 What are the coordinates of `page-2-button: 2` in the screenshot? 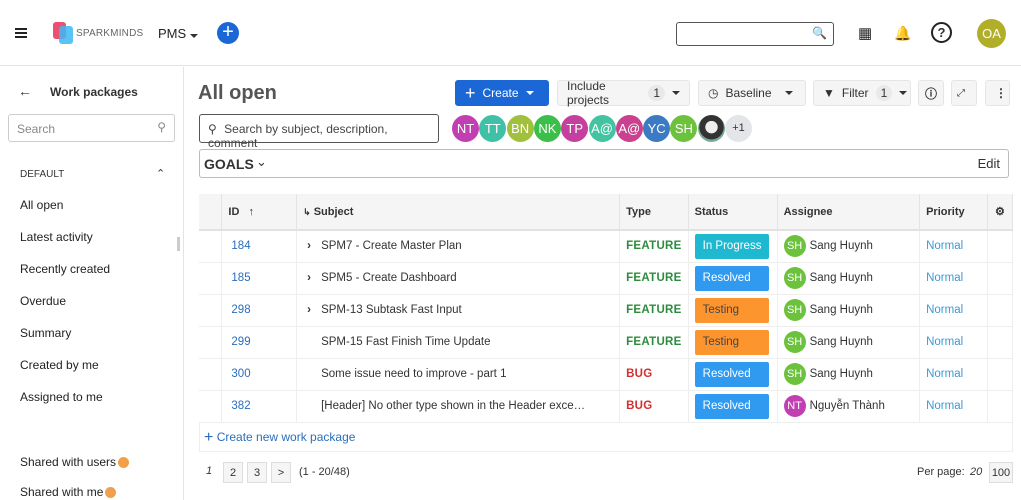 It's located at (233, 472).